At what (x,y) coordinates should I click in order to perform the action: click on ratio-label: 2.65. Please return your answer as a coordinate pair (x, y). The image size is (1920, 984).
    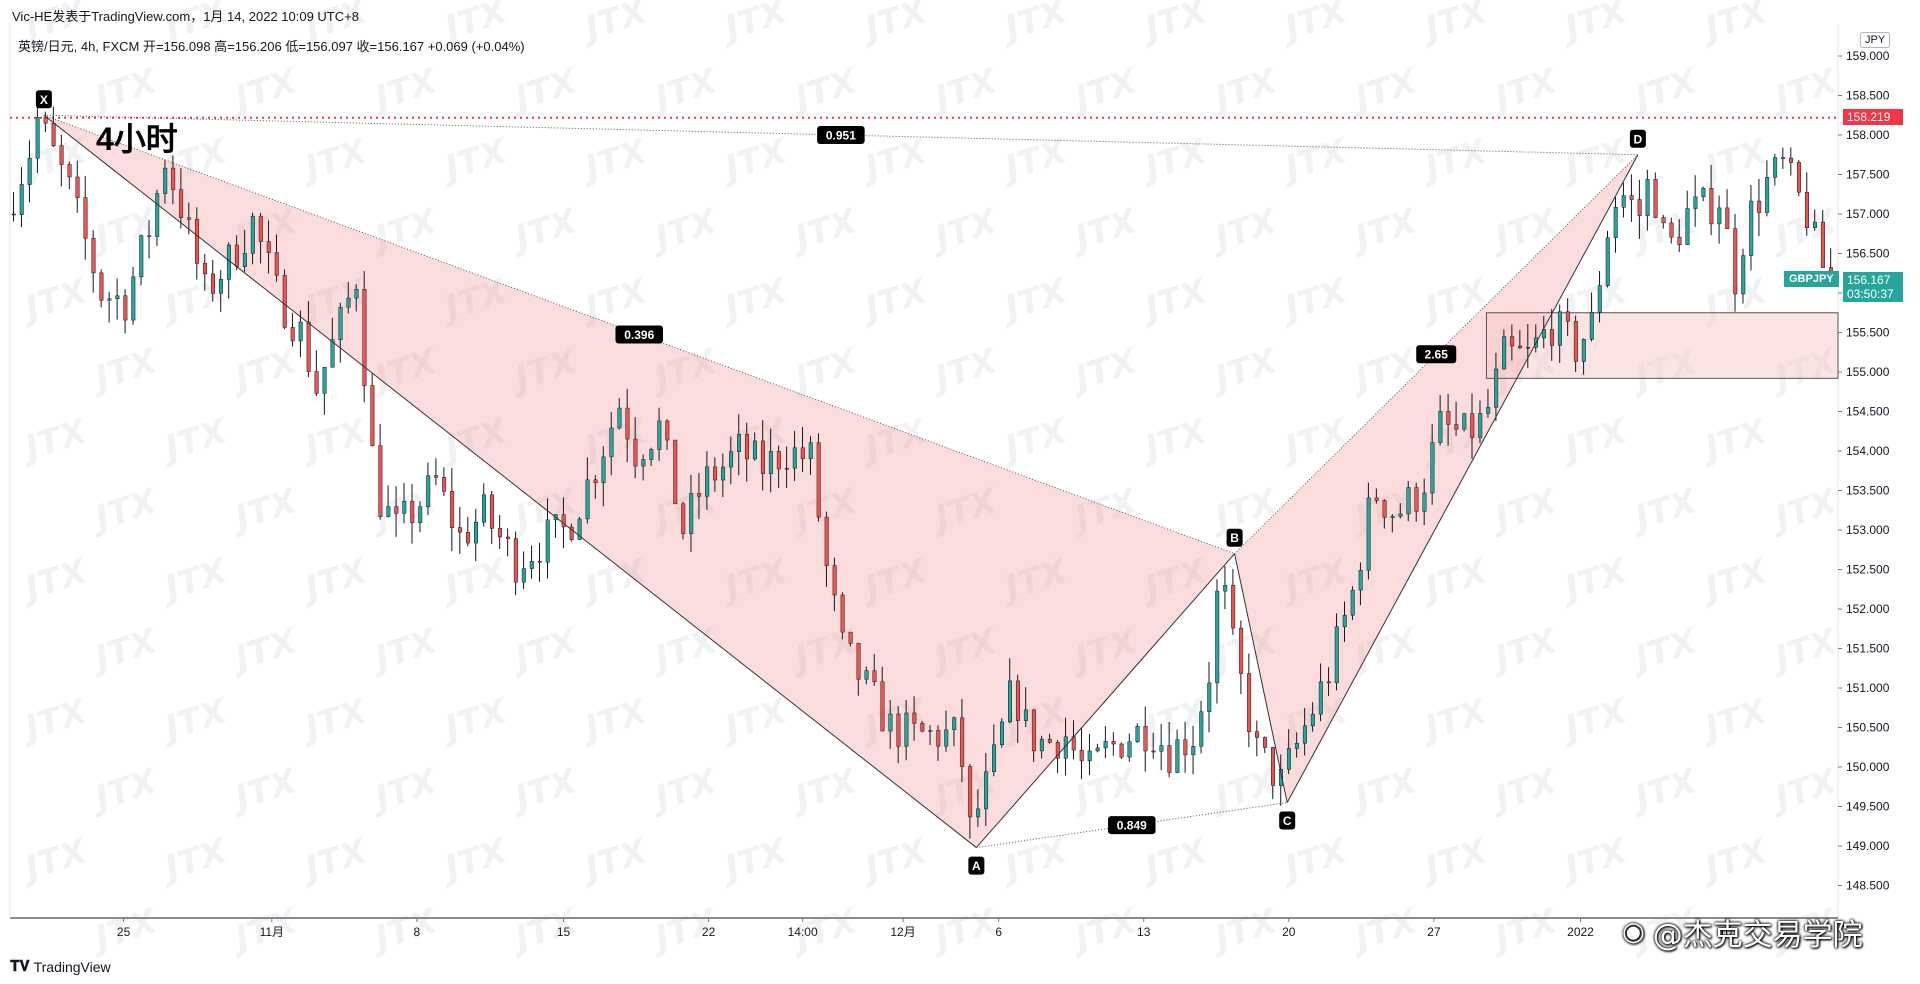
    Looking at the image, I should click on (1437, 355).